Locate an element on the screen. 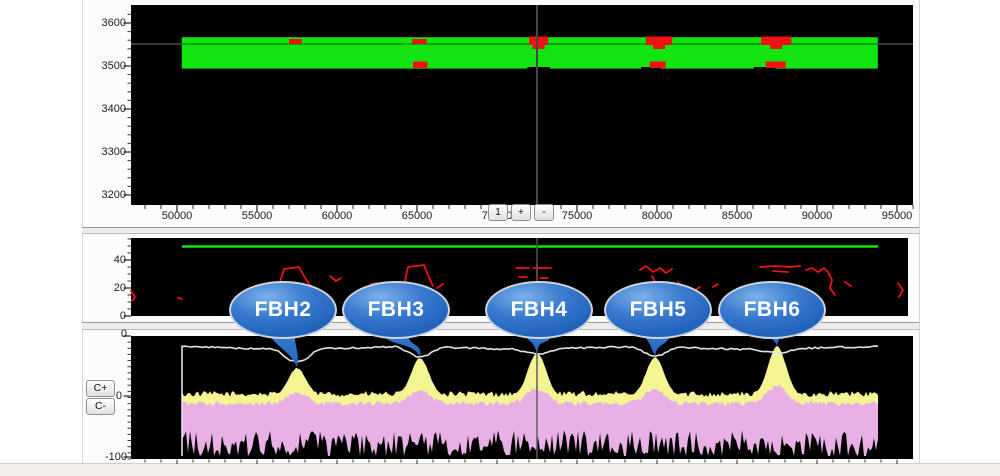 This screenshot has height=476, width=1000. callout-label: FBH5 is located at coordinates (658, 309).